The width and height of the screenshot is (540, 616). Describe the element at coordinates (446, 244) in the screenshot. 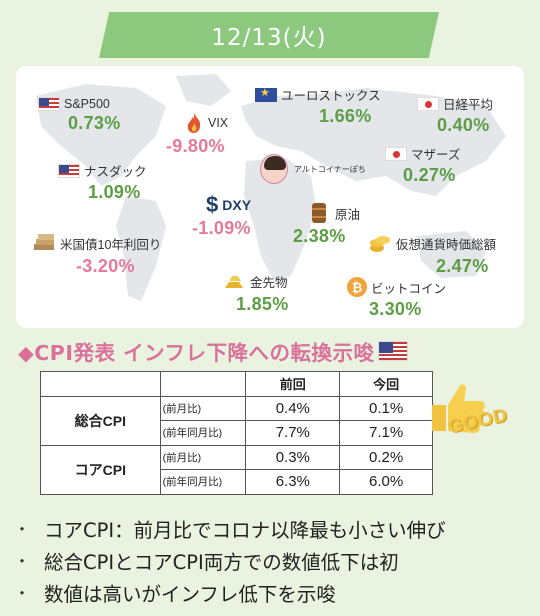

I see `ticker-name: 仮想通貨時価総額` at that location.